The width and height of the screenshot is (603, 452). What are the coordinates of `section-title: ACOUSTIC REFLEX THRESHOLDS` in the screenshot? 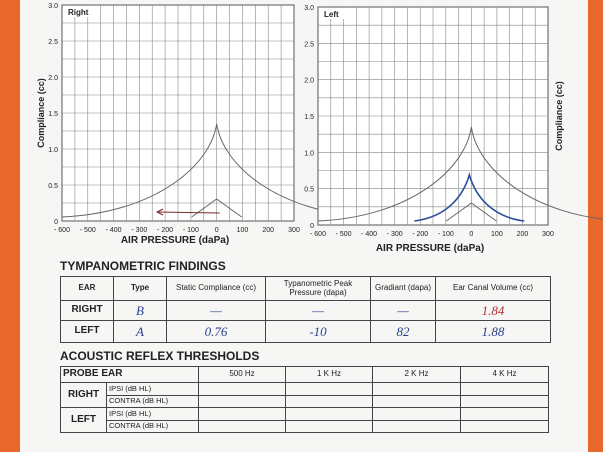 It's located at (160, 356).